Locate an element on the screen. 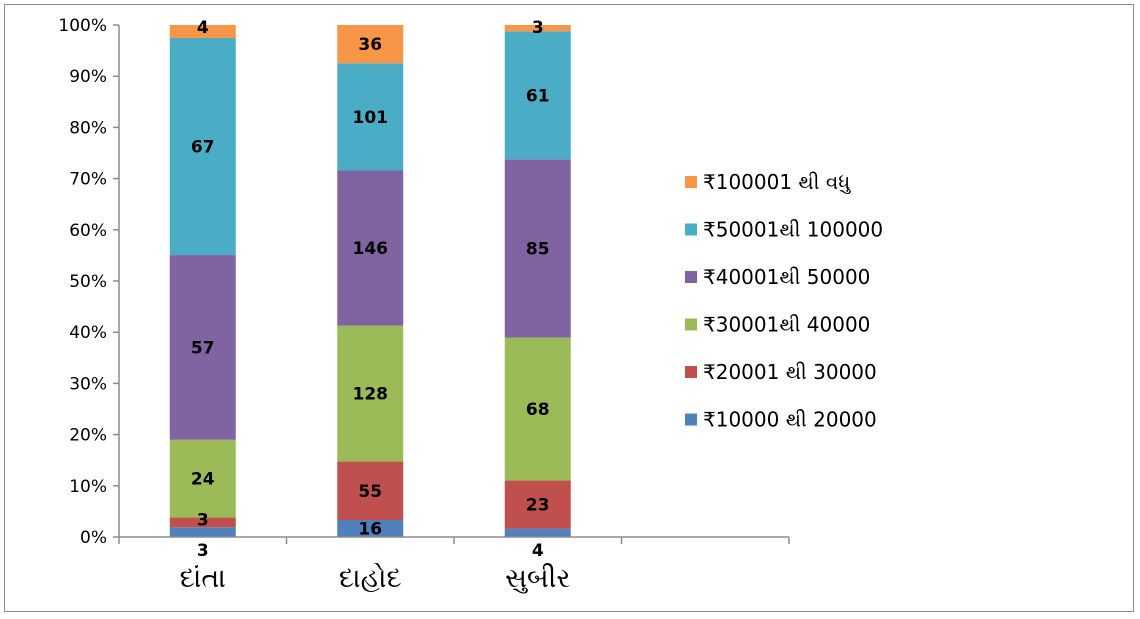  segment-value-label: 85 is located at coordinates (538, 249).